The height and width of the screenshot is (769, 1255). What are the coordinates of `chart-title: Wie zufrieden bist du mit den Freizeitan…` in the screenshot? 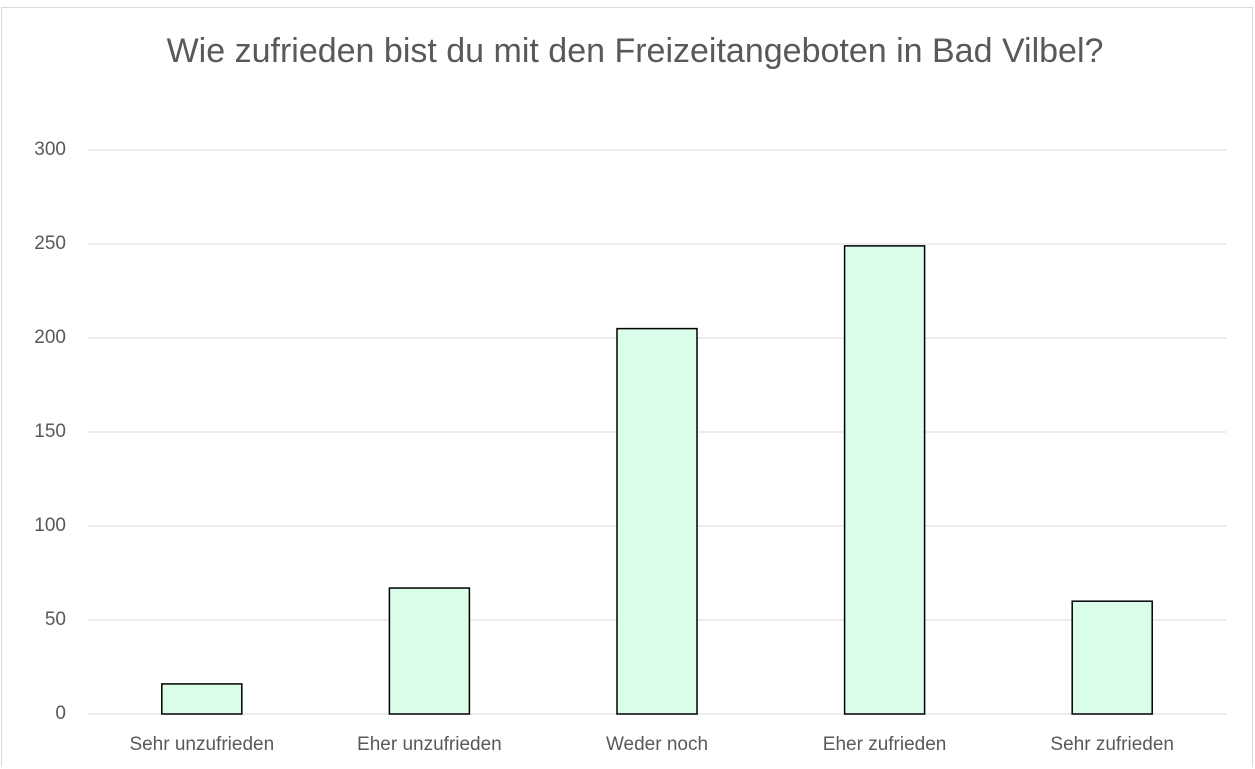 It's located at (635, 51).